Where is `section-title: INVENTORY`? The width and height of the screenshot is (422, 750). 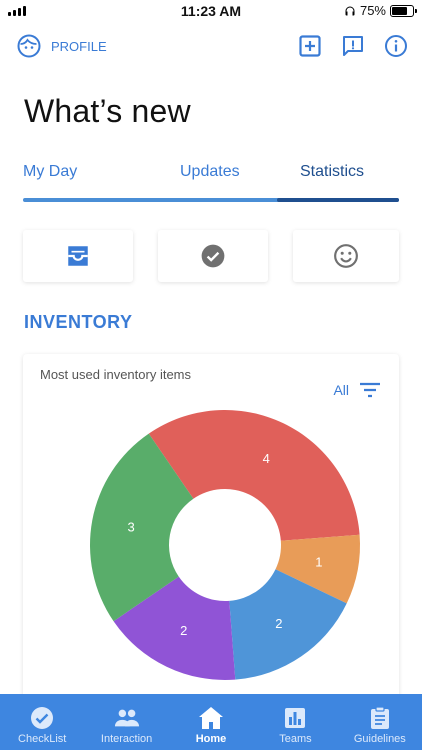 section-title: INVENTORY is located at coordinates (78, 322).